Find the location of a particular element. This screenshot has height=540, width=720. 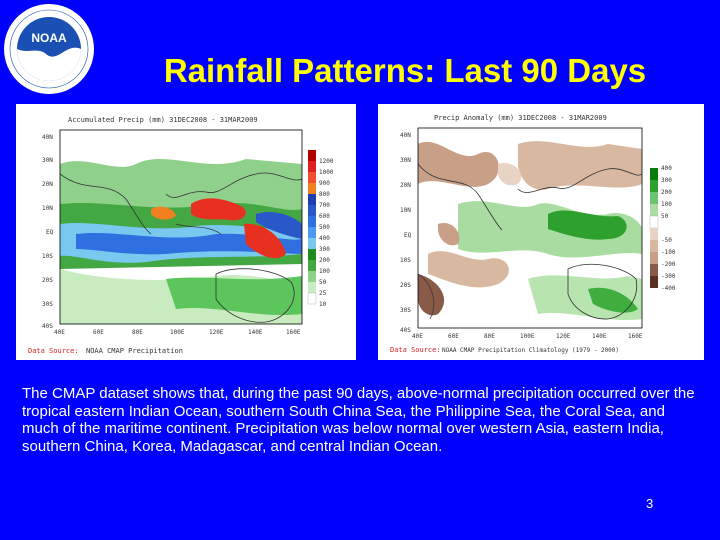

left-x-tick: 40E is located at coordinates (59, 332).